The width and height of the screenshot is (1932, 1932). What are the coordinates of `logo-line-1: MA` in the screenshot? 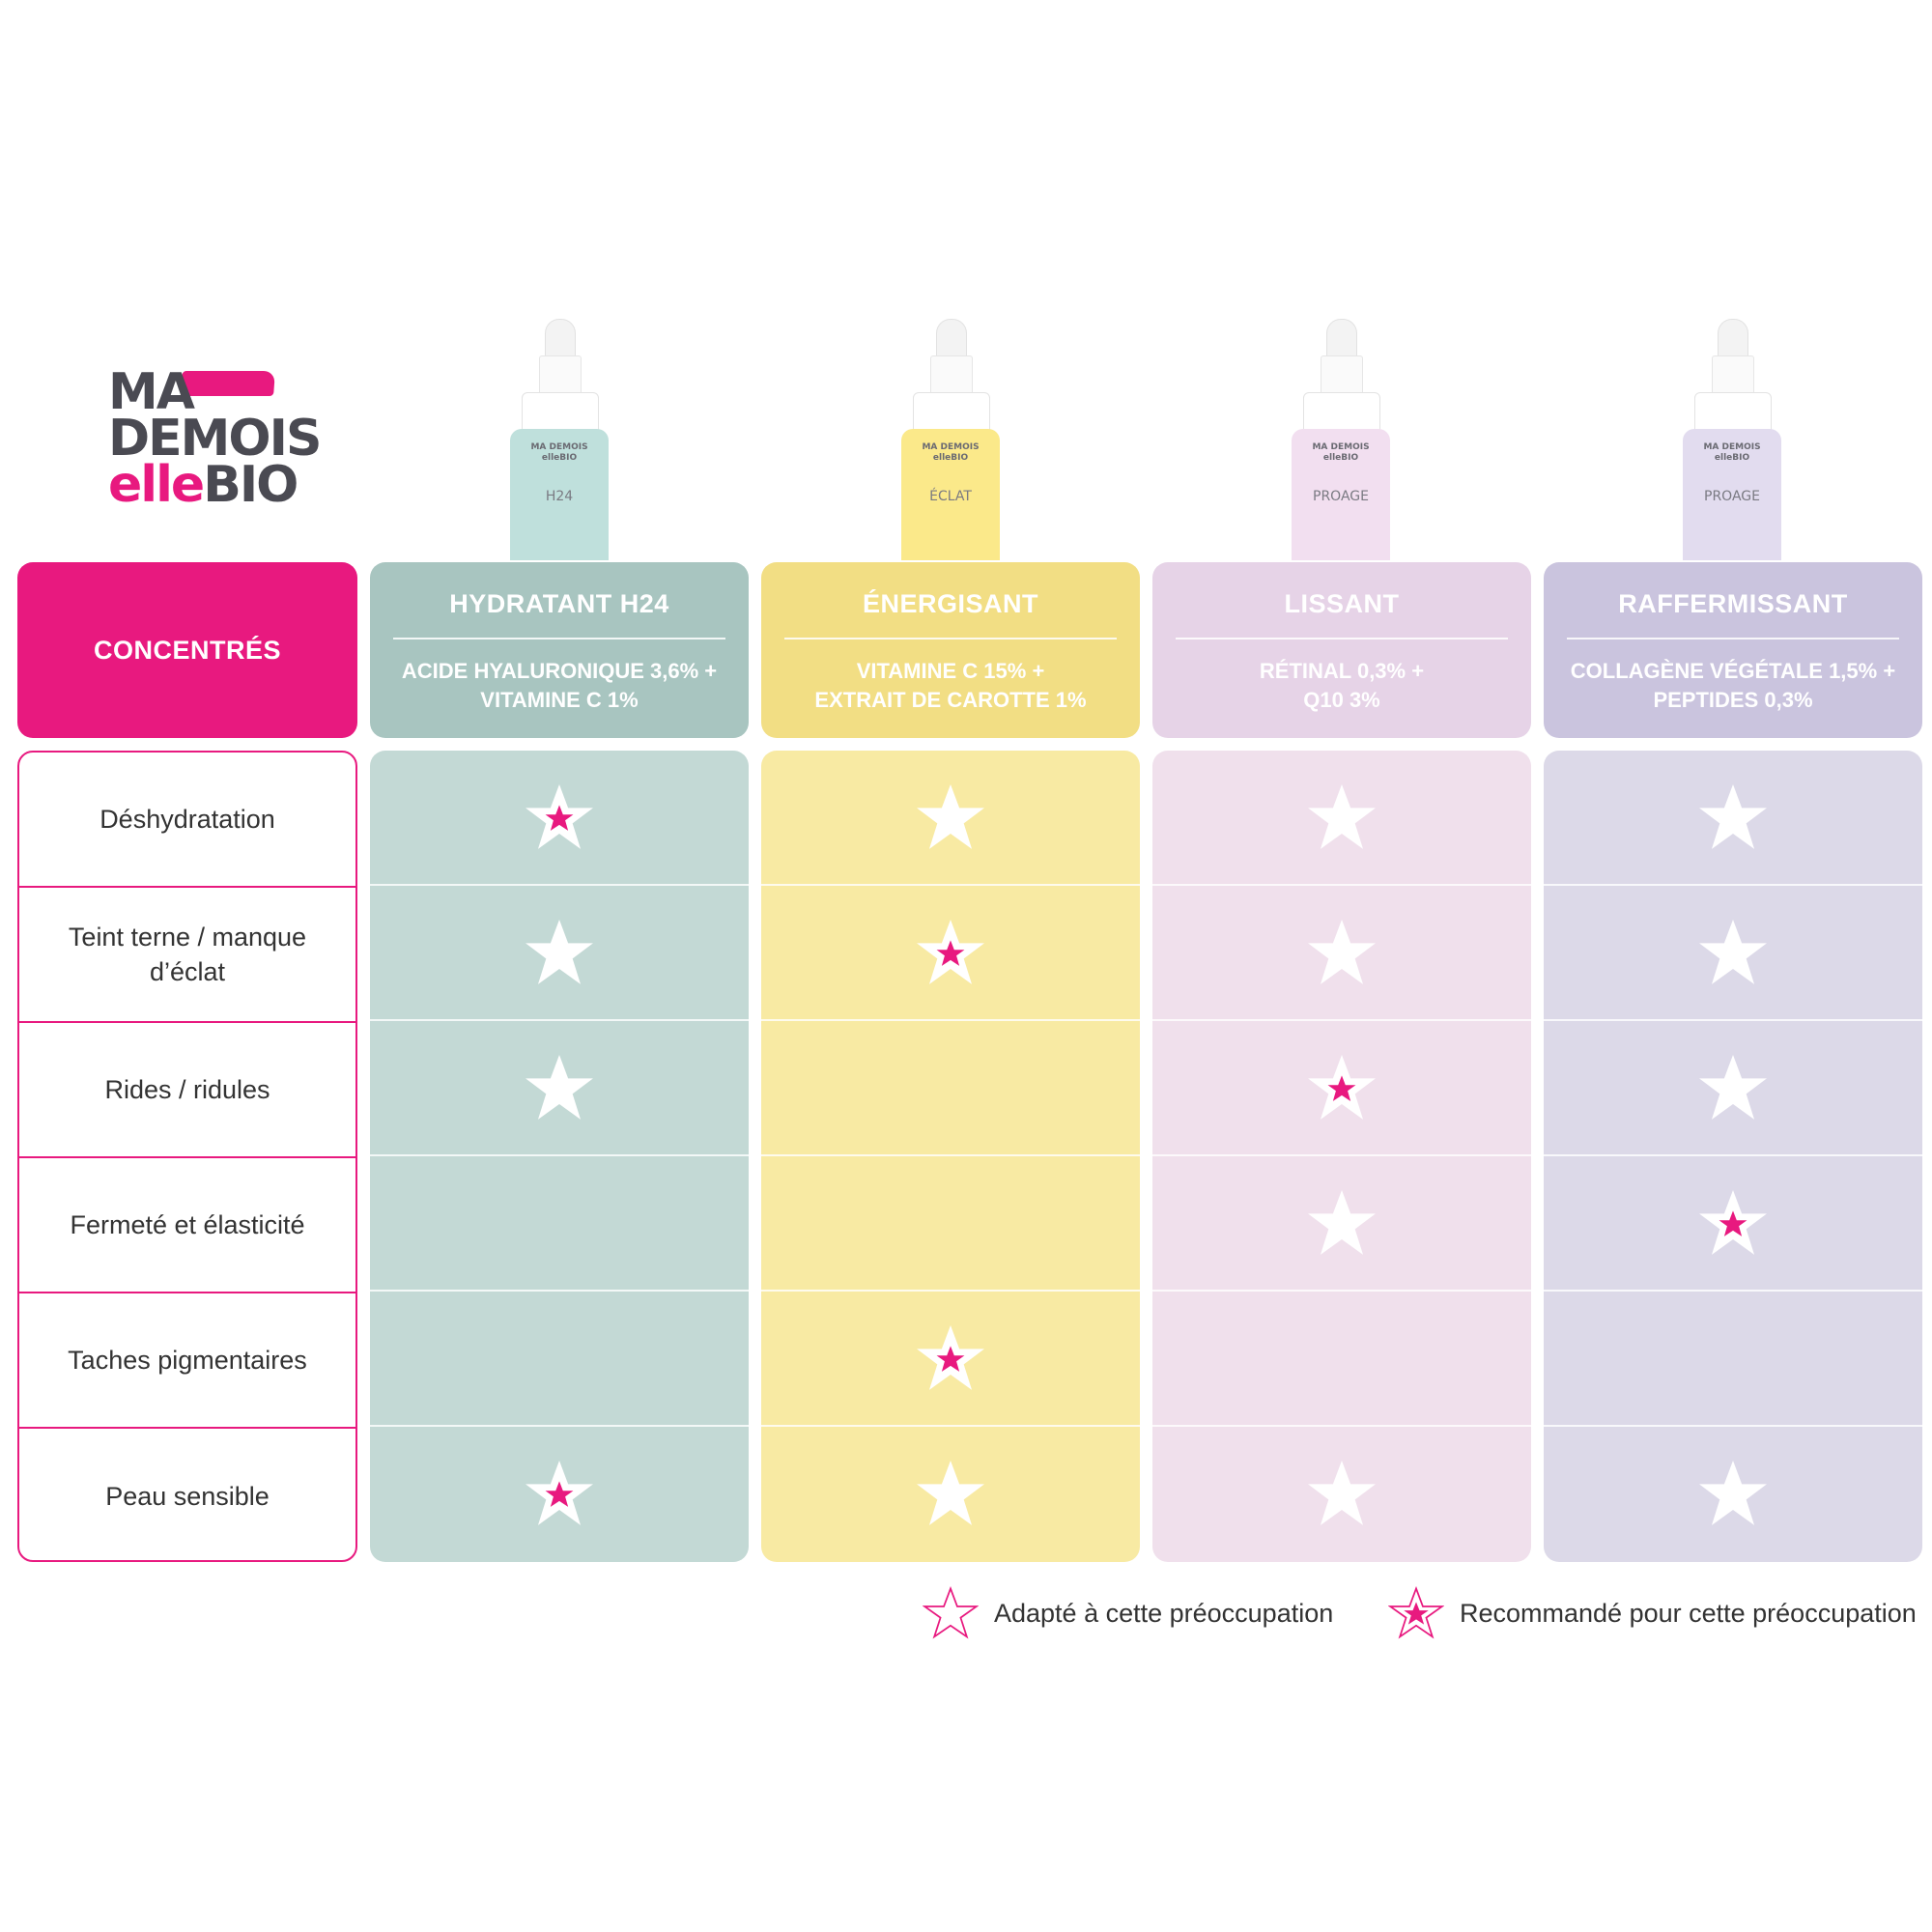 It's located at (151, 392).